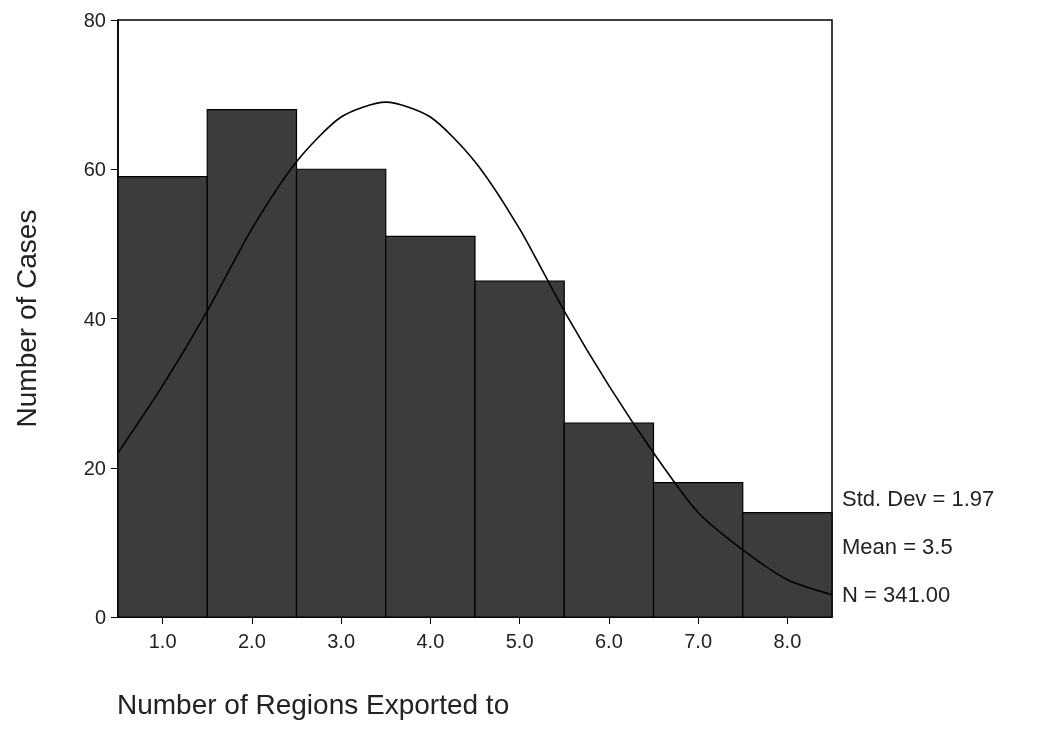  What do you see at coordinates (26, 318) in the screenshot?
I see `y-axis-title: Number of Cases` at bounding box center [26, 318].